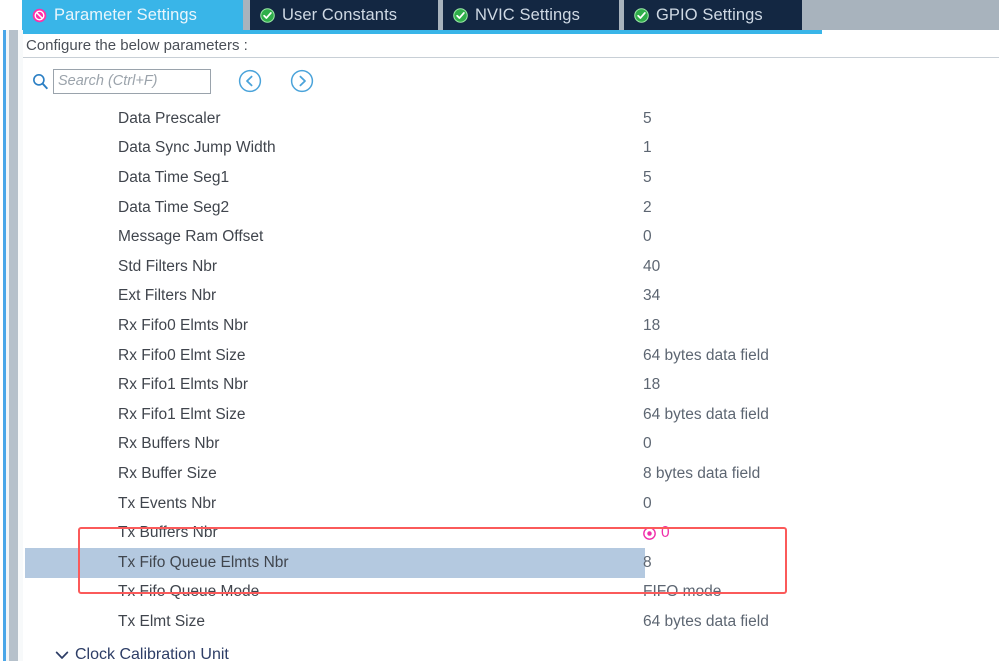 Image resolution: width=999 pixels, height=661 pixels. I want to click on parameter-value: 8 bytes data field, so click(701, 474).